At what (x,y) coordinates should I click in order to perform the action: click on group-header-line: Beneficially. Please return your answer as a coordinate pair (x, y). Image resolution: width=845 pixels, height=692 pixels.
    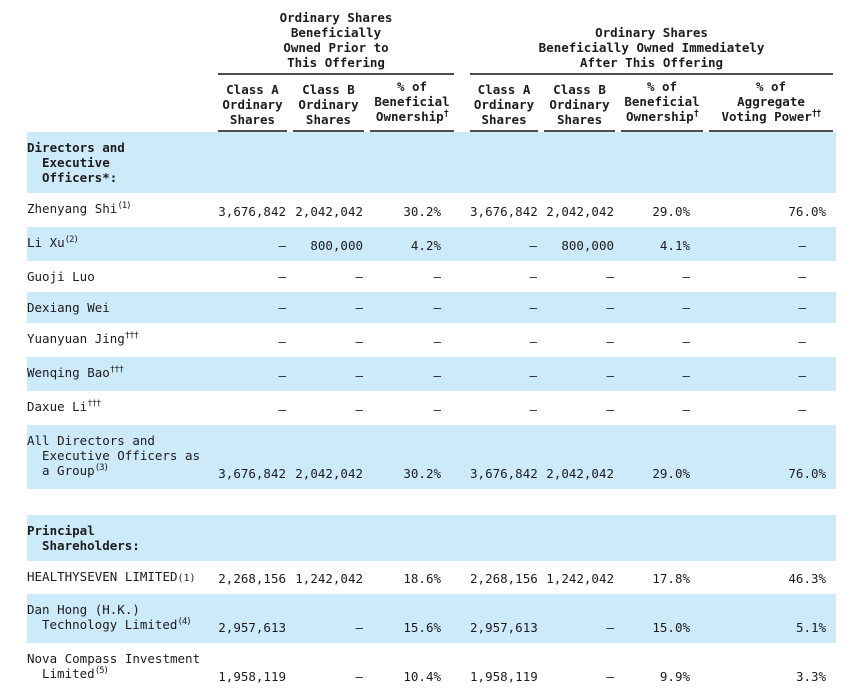
    Looking at the image, I should click on (336, 32).